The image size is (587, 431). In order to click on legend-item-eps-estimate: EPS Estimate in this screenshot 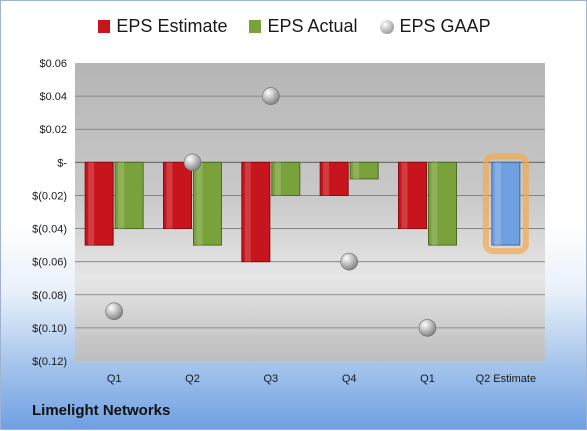, I will do `click(162, 26)`.